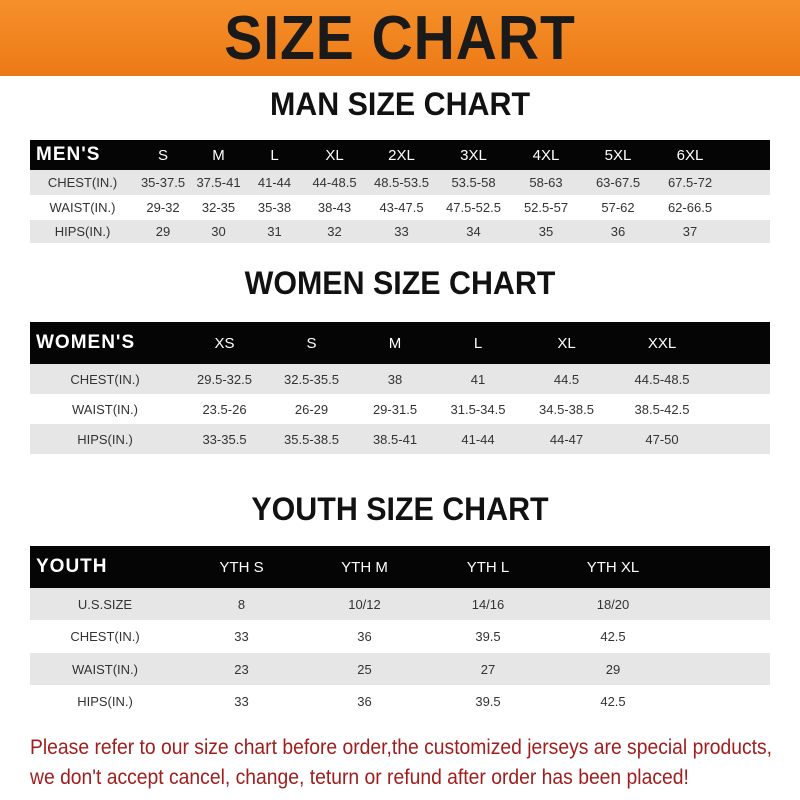 This screenshot has height=800, width=800. I want to click on size-header-cell: XXL, so click(662, 343).